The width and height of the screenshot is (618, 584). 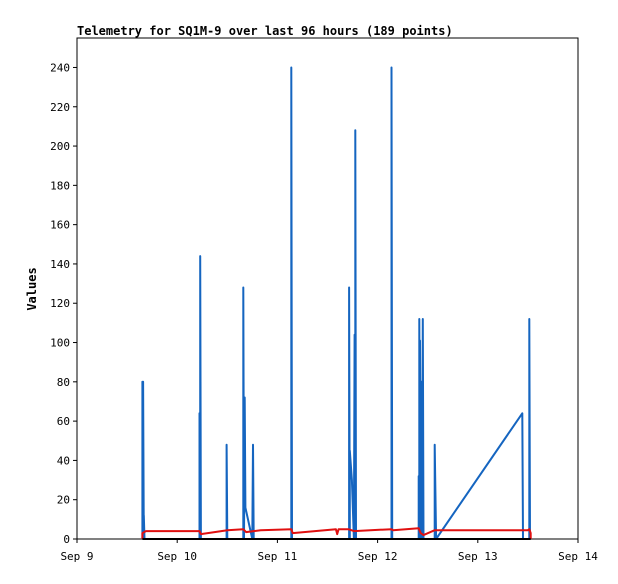 What do you see at coordinates (60, 264) in the screenshot?
I see `y-tick-label: 140` at bounding box center [60, 264].